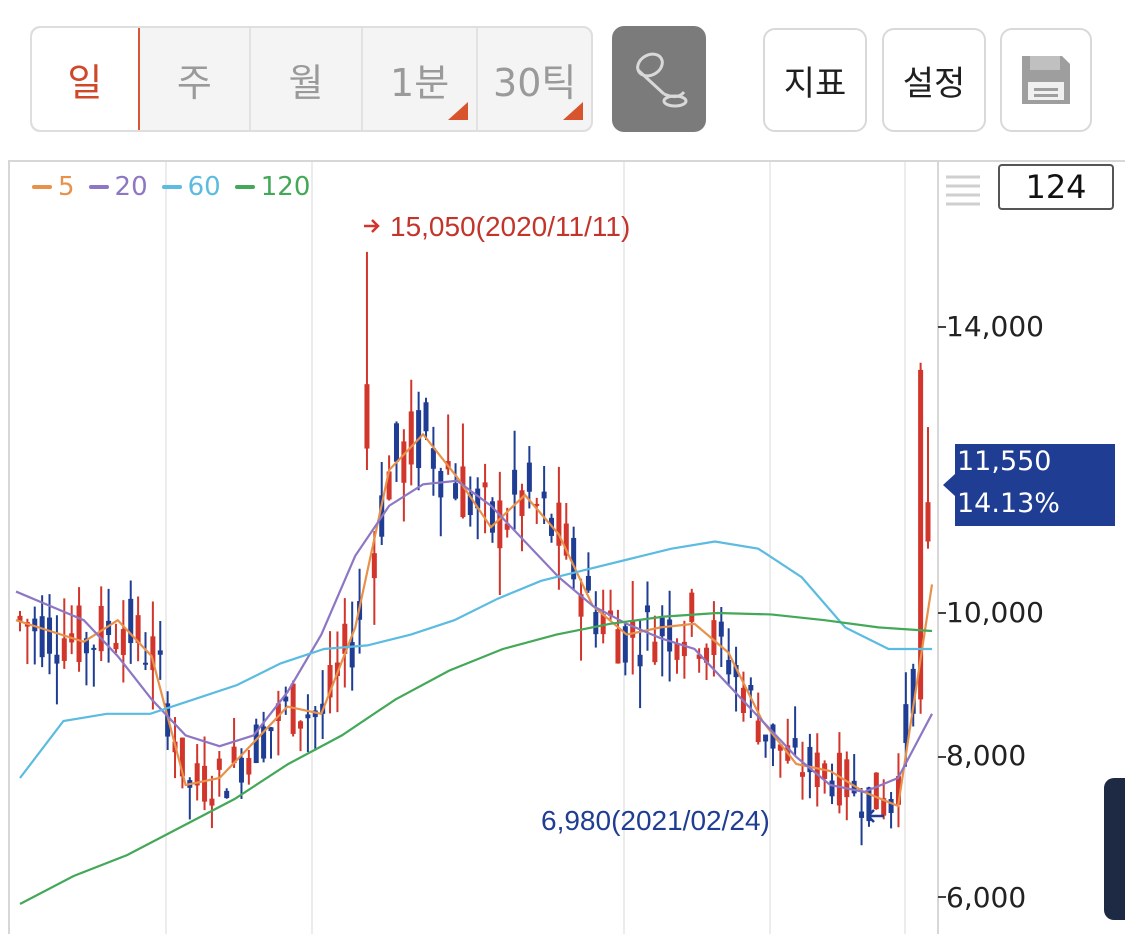 This screenshot has height=934, width=1125. What do you see at coordinates (196, 79) in the screenshot?
I see `period-tab-week: 주` at bounding box center [196, 79].